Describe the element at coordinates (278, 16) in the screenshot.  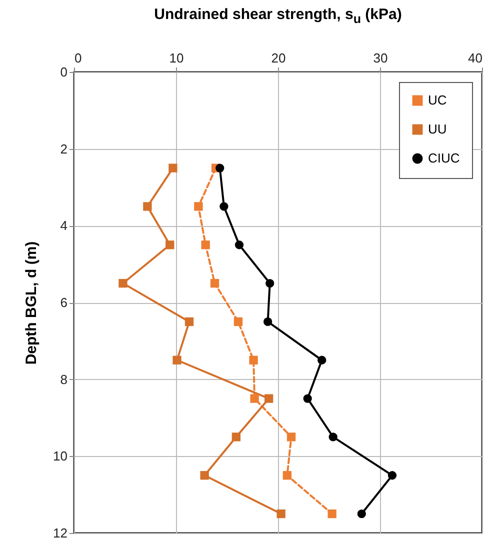
I see `x-axis-title: Undrained shear strength, s$_{u}$ (kPa)` at that location.